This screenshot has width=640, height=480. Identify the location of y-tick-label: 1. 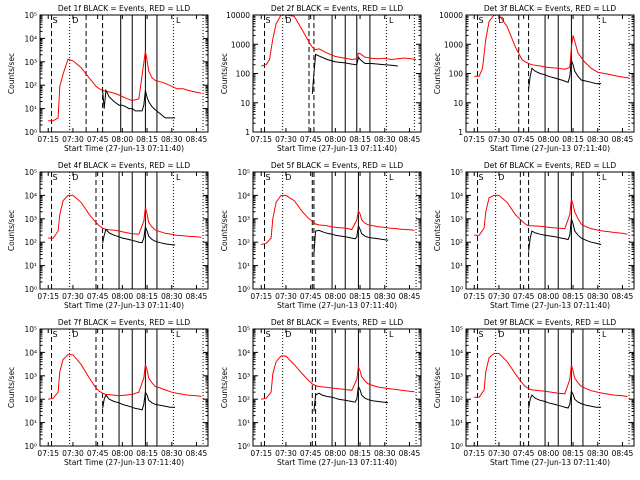
(460, 132).